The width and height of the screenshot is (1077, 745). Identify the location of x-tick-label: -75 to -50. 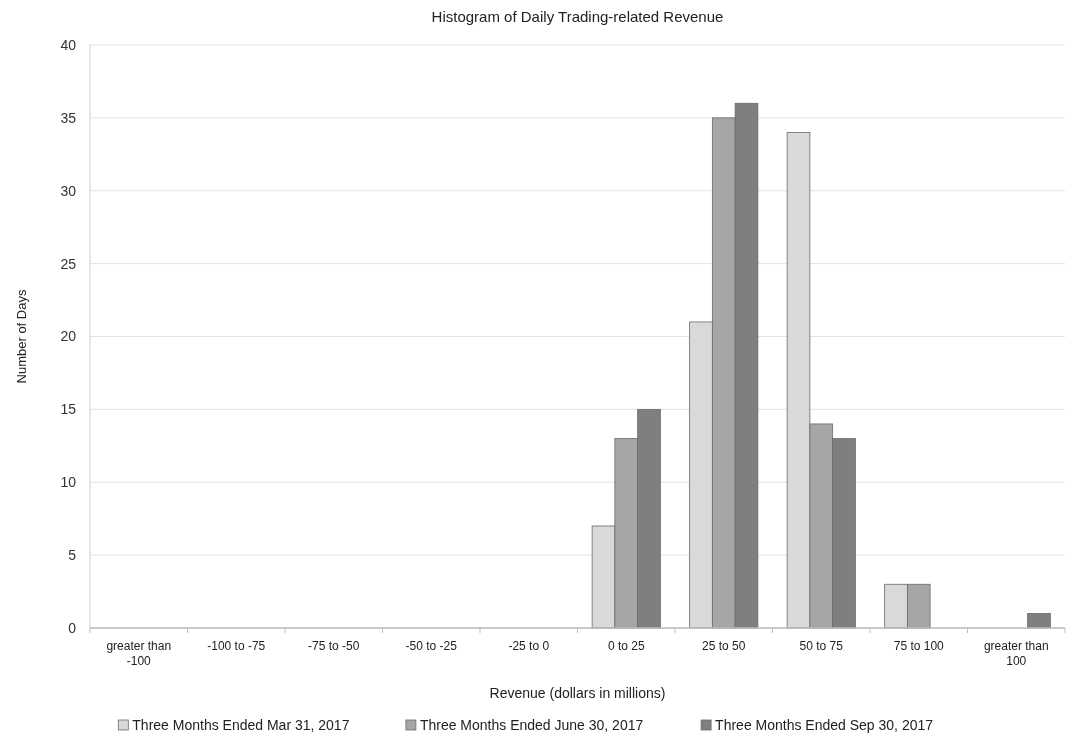
(334, 646).